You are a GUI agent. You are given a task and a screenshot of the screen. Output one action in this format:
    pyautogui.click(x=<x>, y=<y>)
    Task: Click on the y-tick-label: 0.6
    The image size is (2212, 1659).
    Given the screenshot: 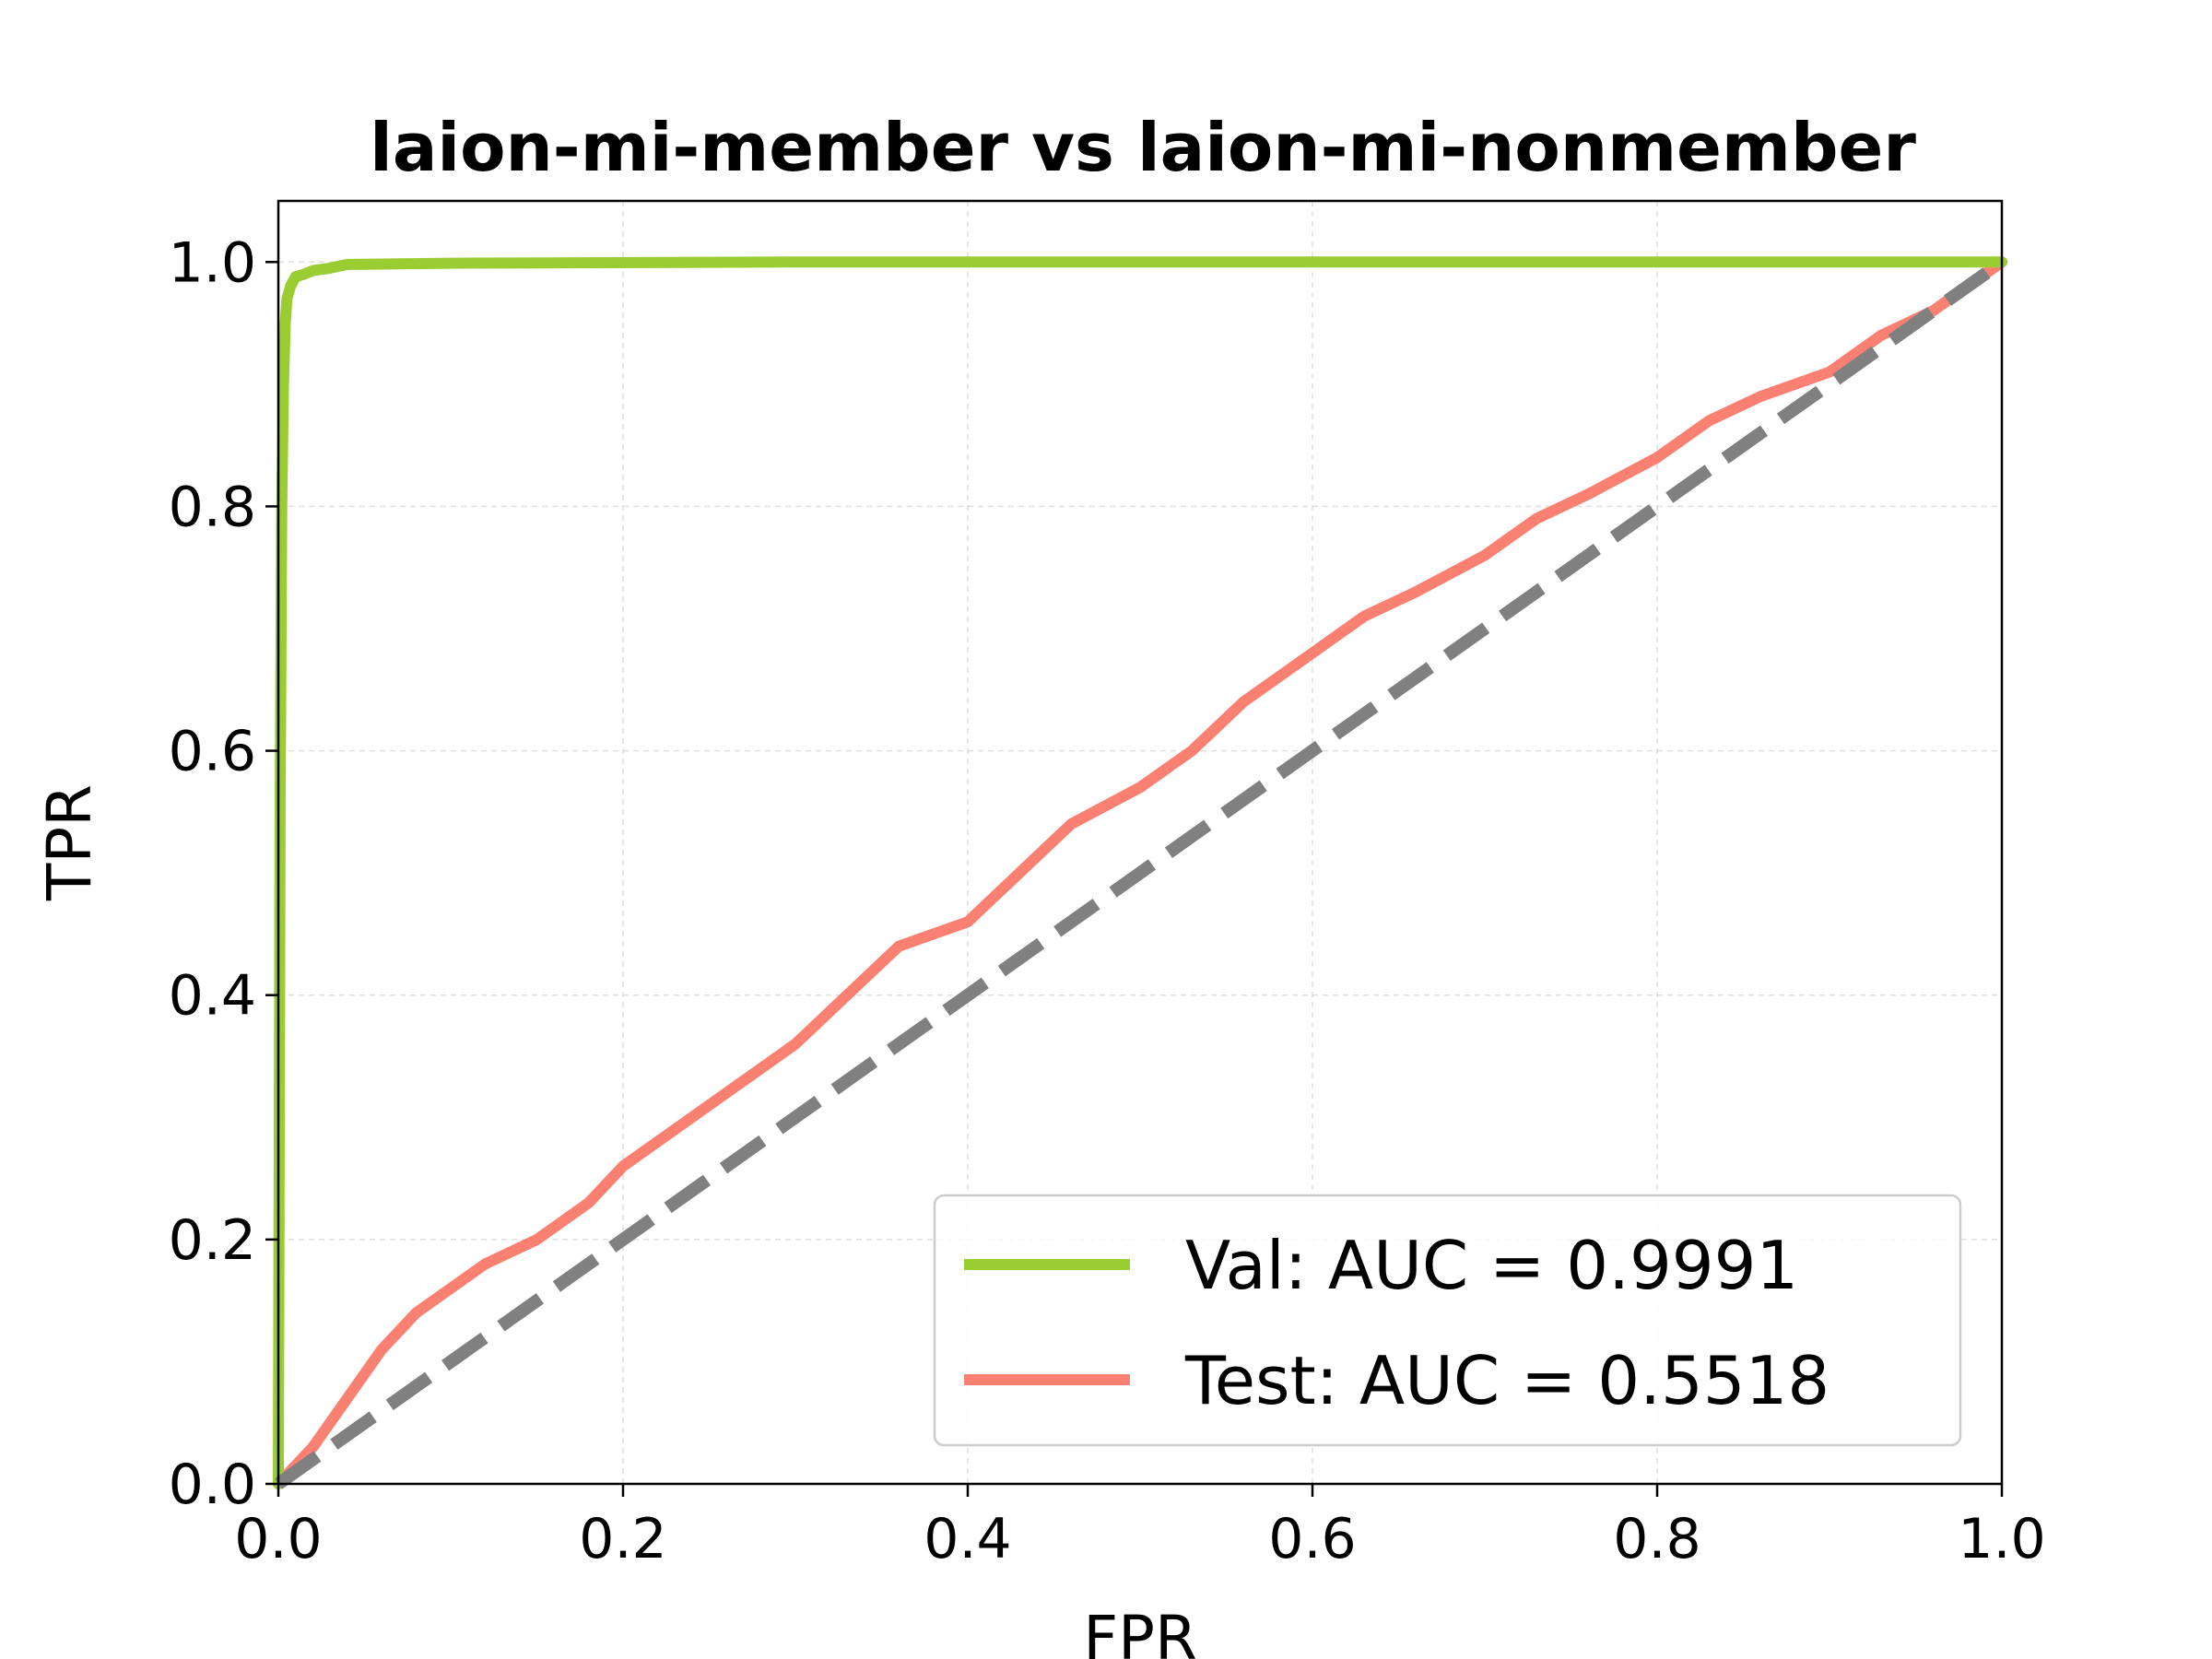 What is the action you would take?
    pyautogui.click(x=212, y=752)
    